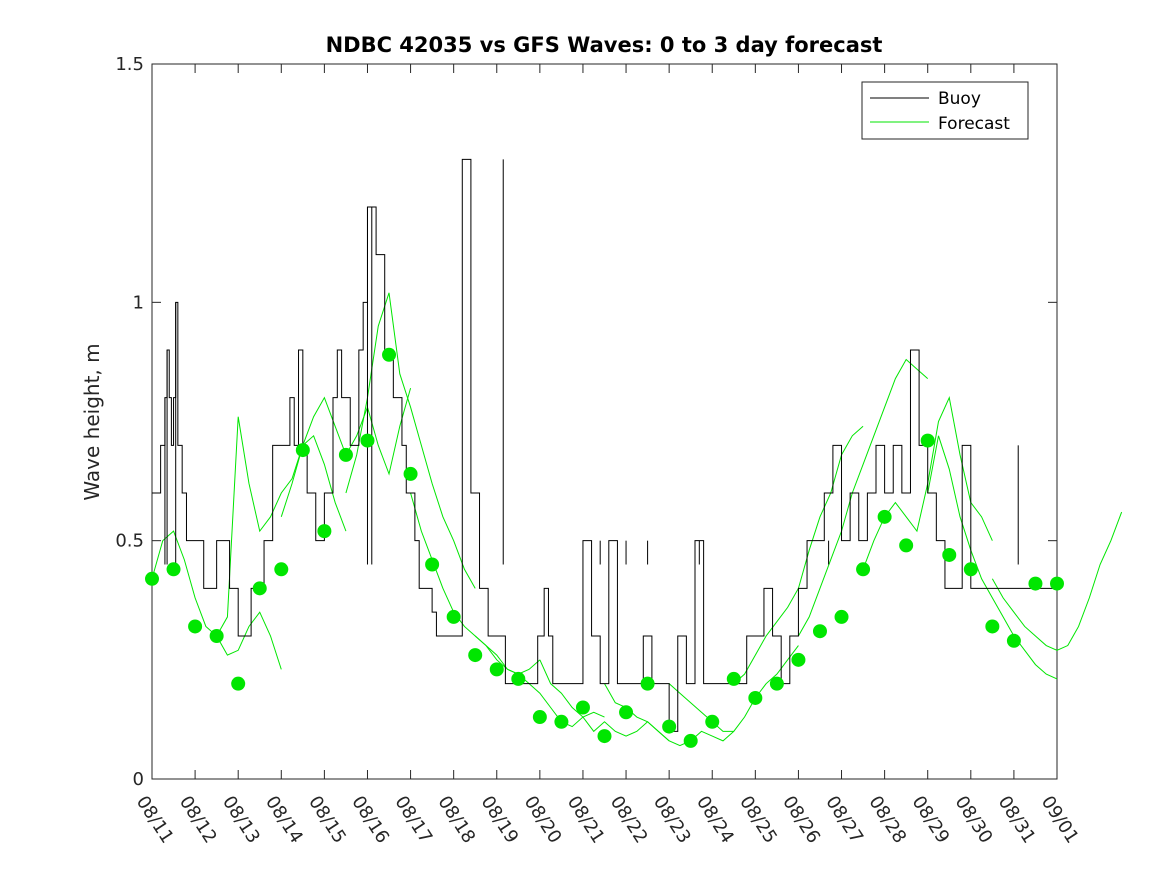  Describe the element at coordinates (129, 64) in the screenshot. I see `y-tick-label: 1.5` at that location.